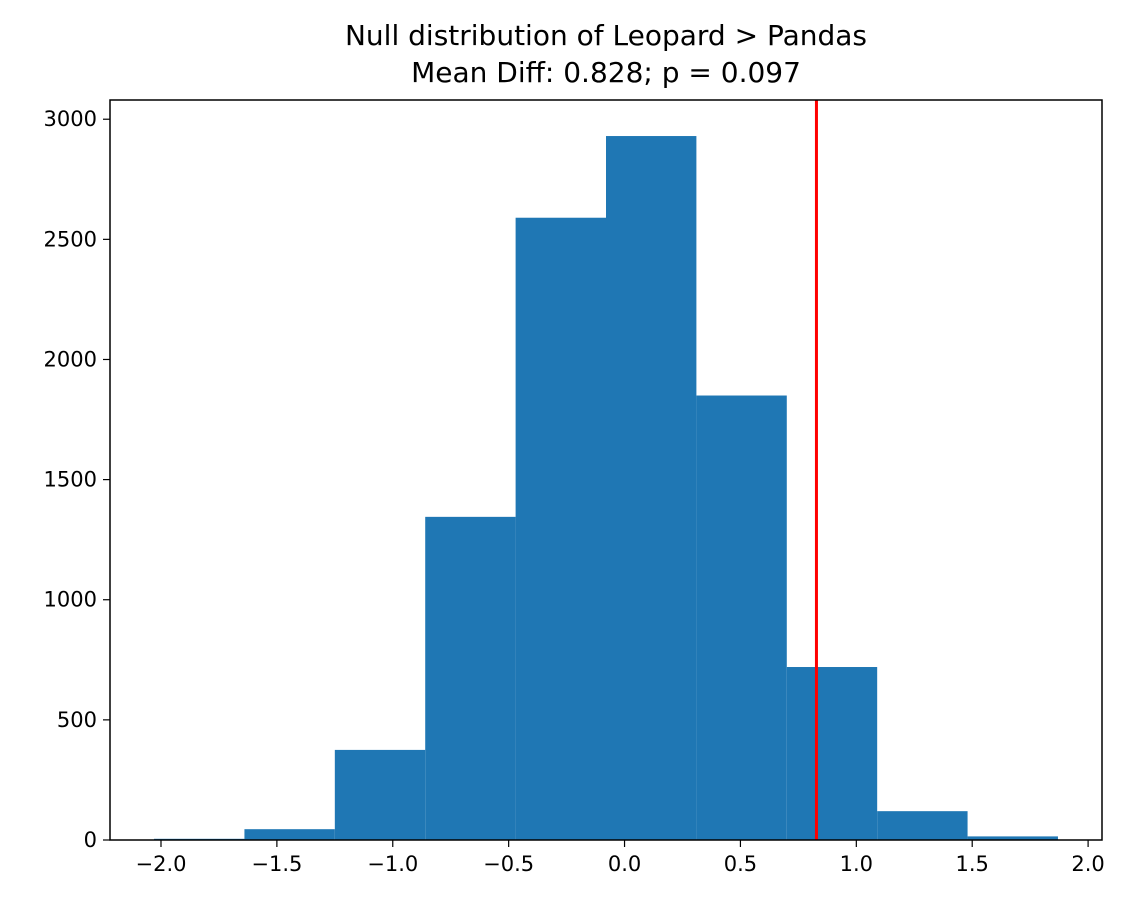  What do you see at coordinates (70, 239) in the screenshot?
I see `y-tick-label: 2500` at bounding box center [70, 239].